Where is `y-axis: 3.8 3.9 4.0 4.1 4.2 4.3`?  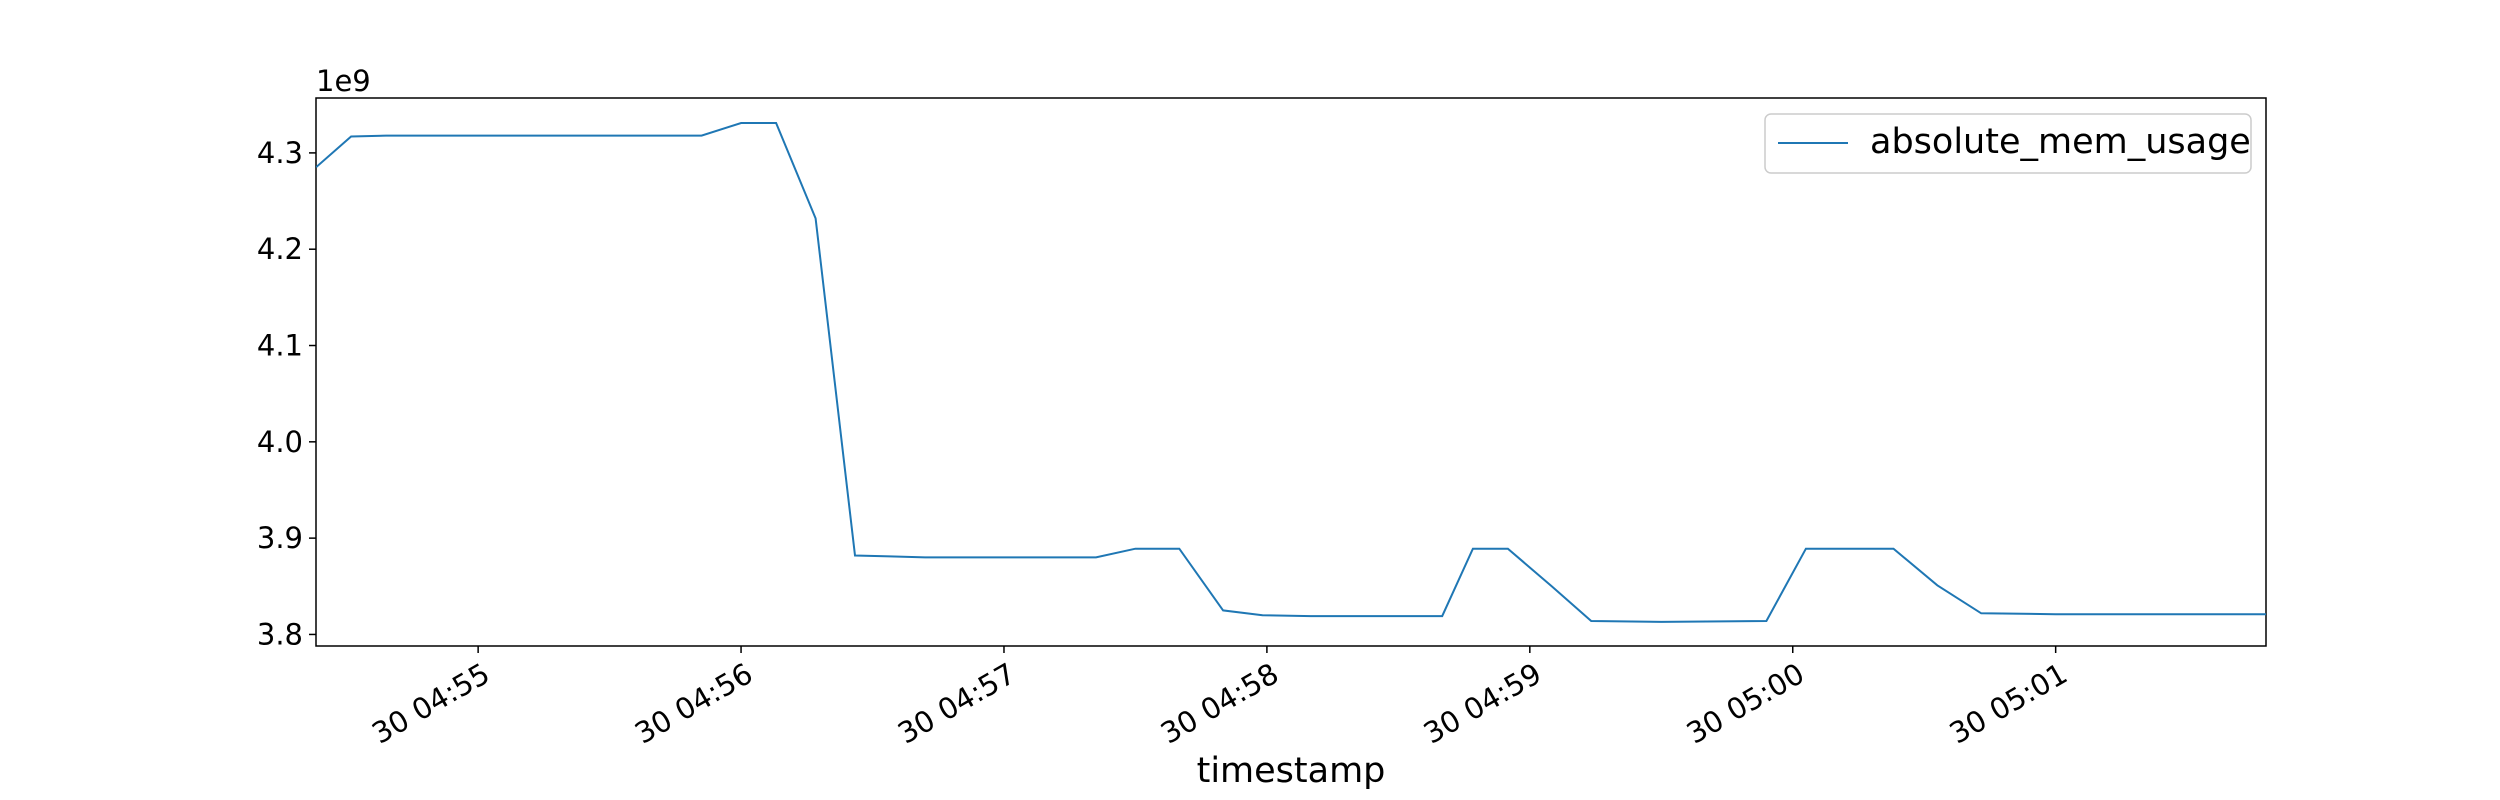
y-axis: 3.8 3.9 4.0 4.1 4.2 4.3 is located at coordinates (286, 393).